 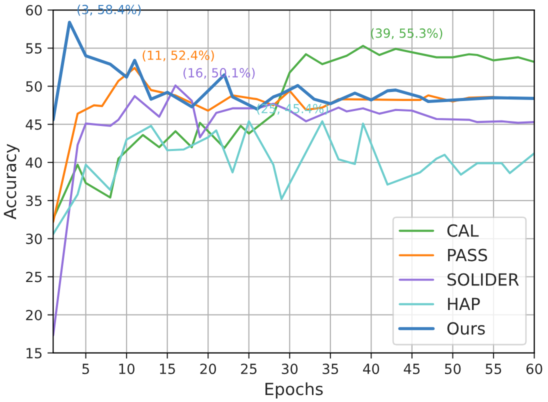 What do you see at coordinates (85, 369) in the screenshot?
I see `x-tick-label: 5` at bounding box center [85, 369].